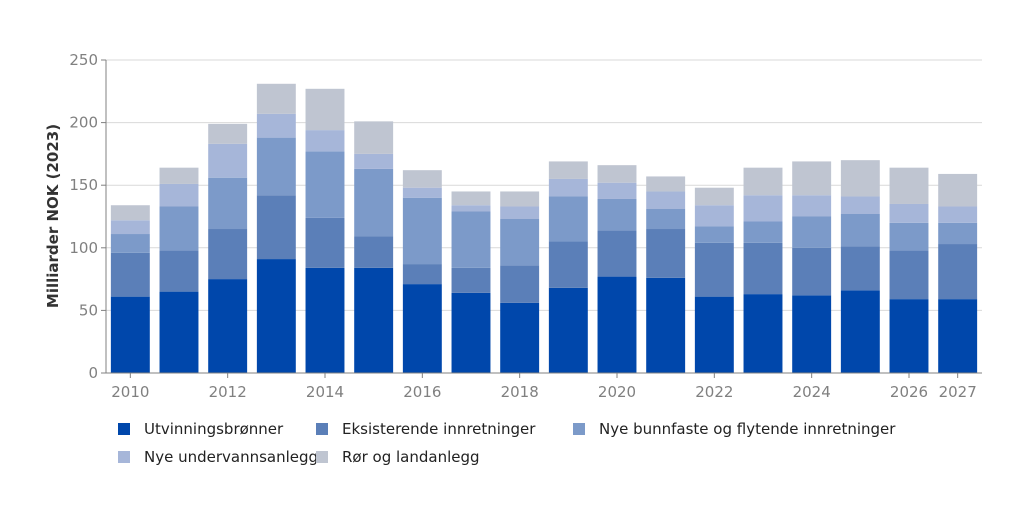 The image size is (1024, 510). What do you see at coordinates (617, 392) in the screenshot?
I see `x-tick-label: 2020` at bounding box center [617, 392].